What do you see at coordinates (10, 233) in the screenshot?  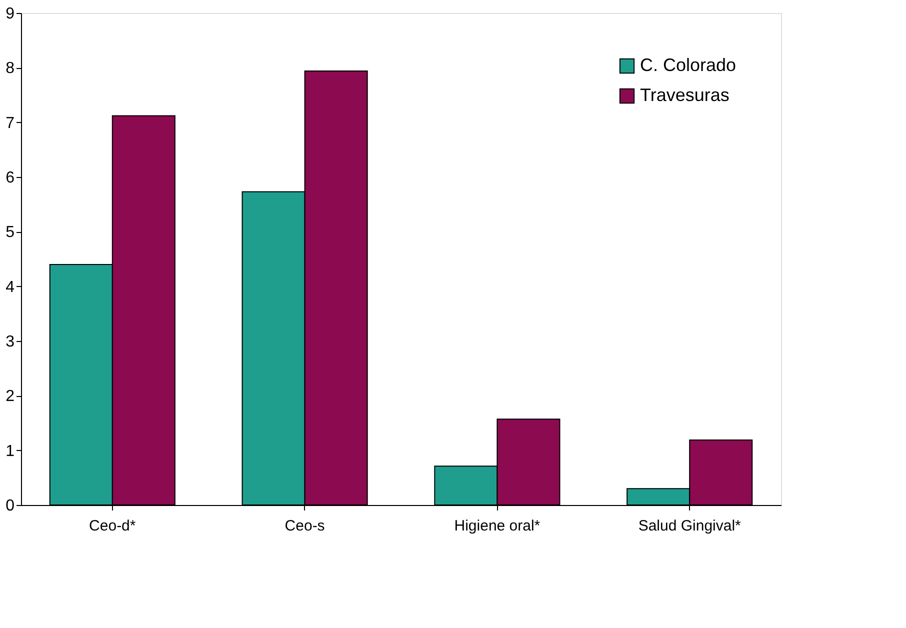 I see `y-tick-label: 5` at bounding box center [10, 233].